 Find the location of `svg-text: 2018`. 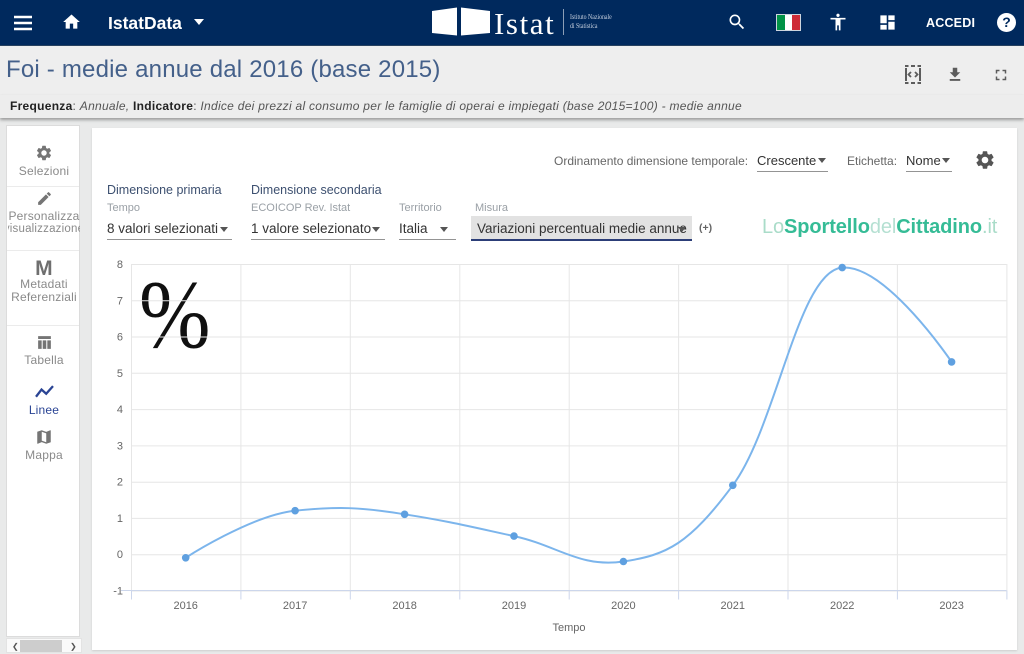

svg-text: 2018 is located at coordinates (404, 606).